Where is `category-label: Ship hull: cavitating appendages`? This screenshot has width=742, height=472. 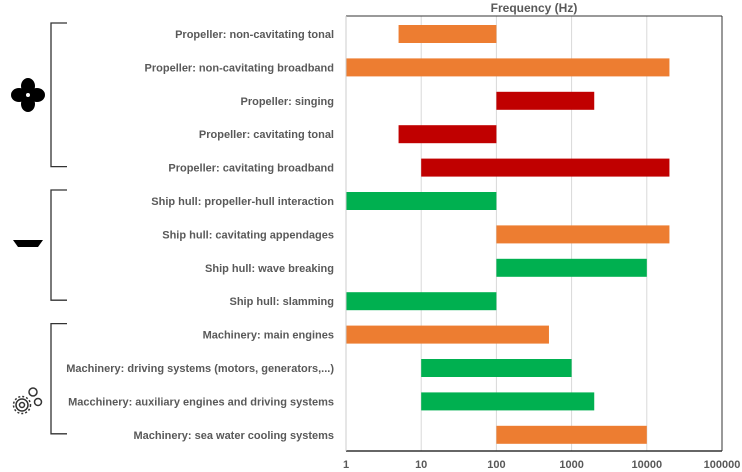
category-label: Ship hull: cavitating appendages is located at coordinates (248, 235).